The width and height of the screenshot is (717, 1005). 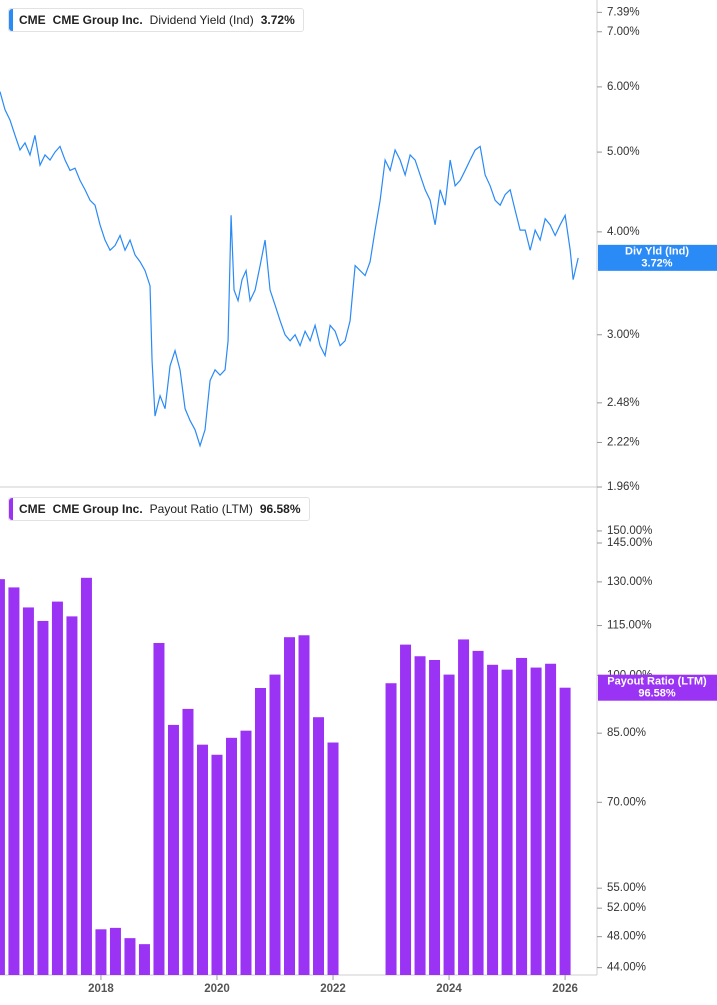 I want to click on y-tick-label: 7.00%, so click(x=623, y=32).